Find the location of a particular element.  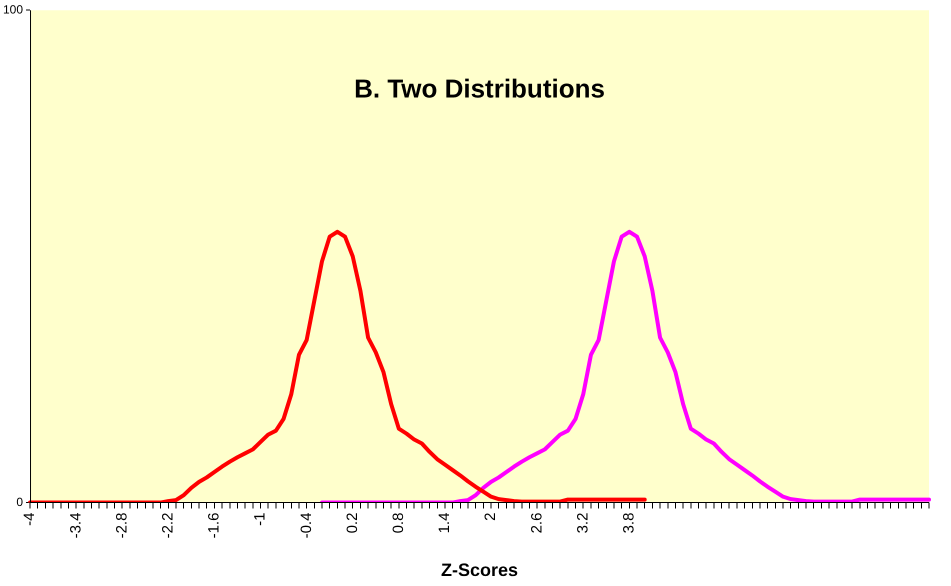

x-axis-title: Z-Scores is located at coordinates (479, 570).